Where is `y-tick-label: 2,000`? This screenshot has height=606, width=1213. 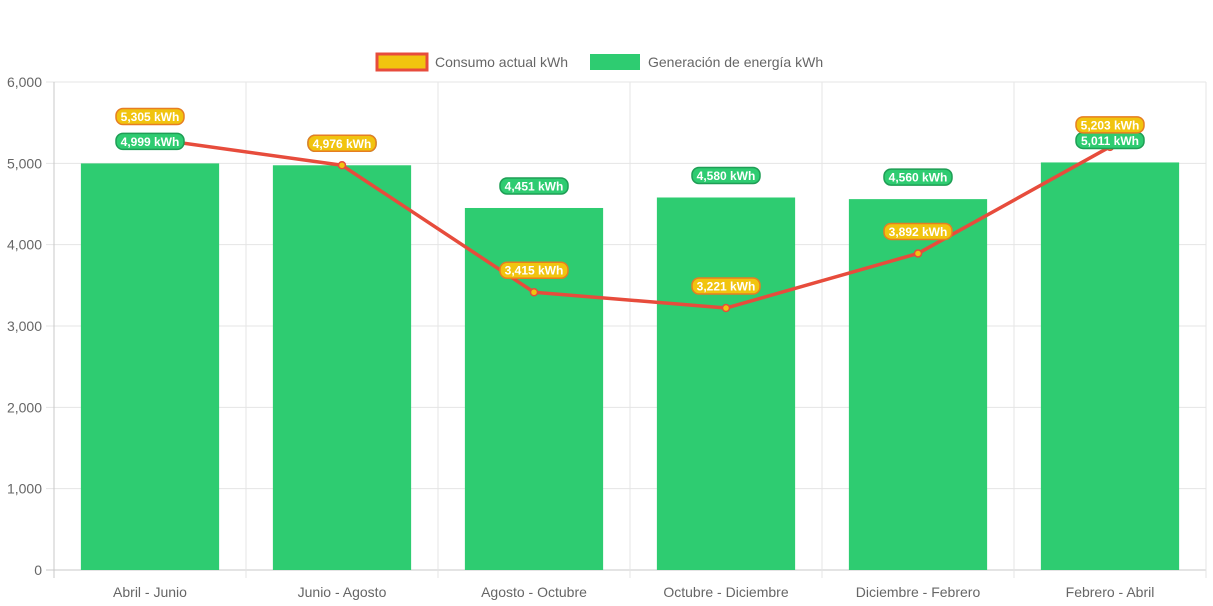 y-tick-label: 2,000 is located at coordinates (24, 407).